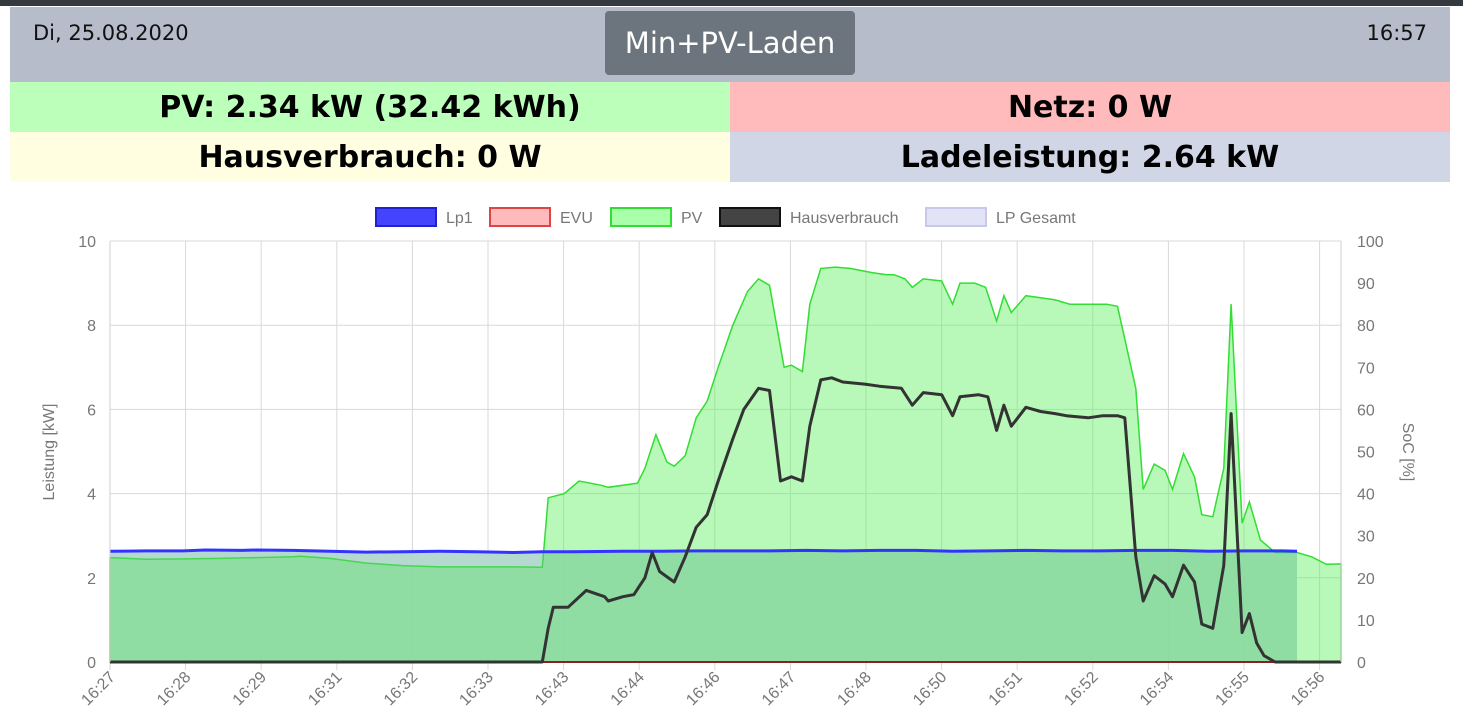 The height and width of the screenshot is (723, 1463). I want to click on y2-tick-label: 30, so click(1366, 537).